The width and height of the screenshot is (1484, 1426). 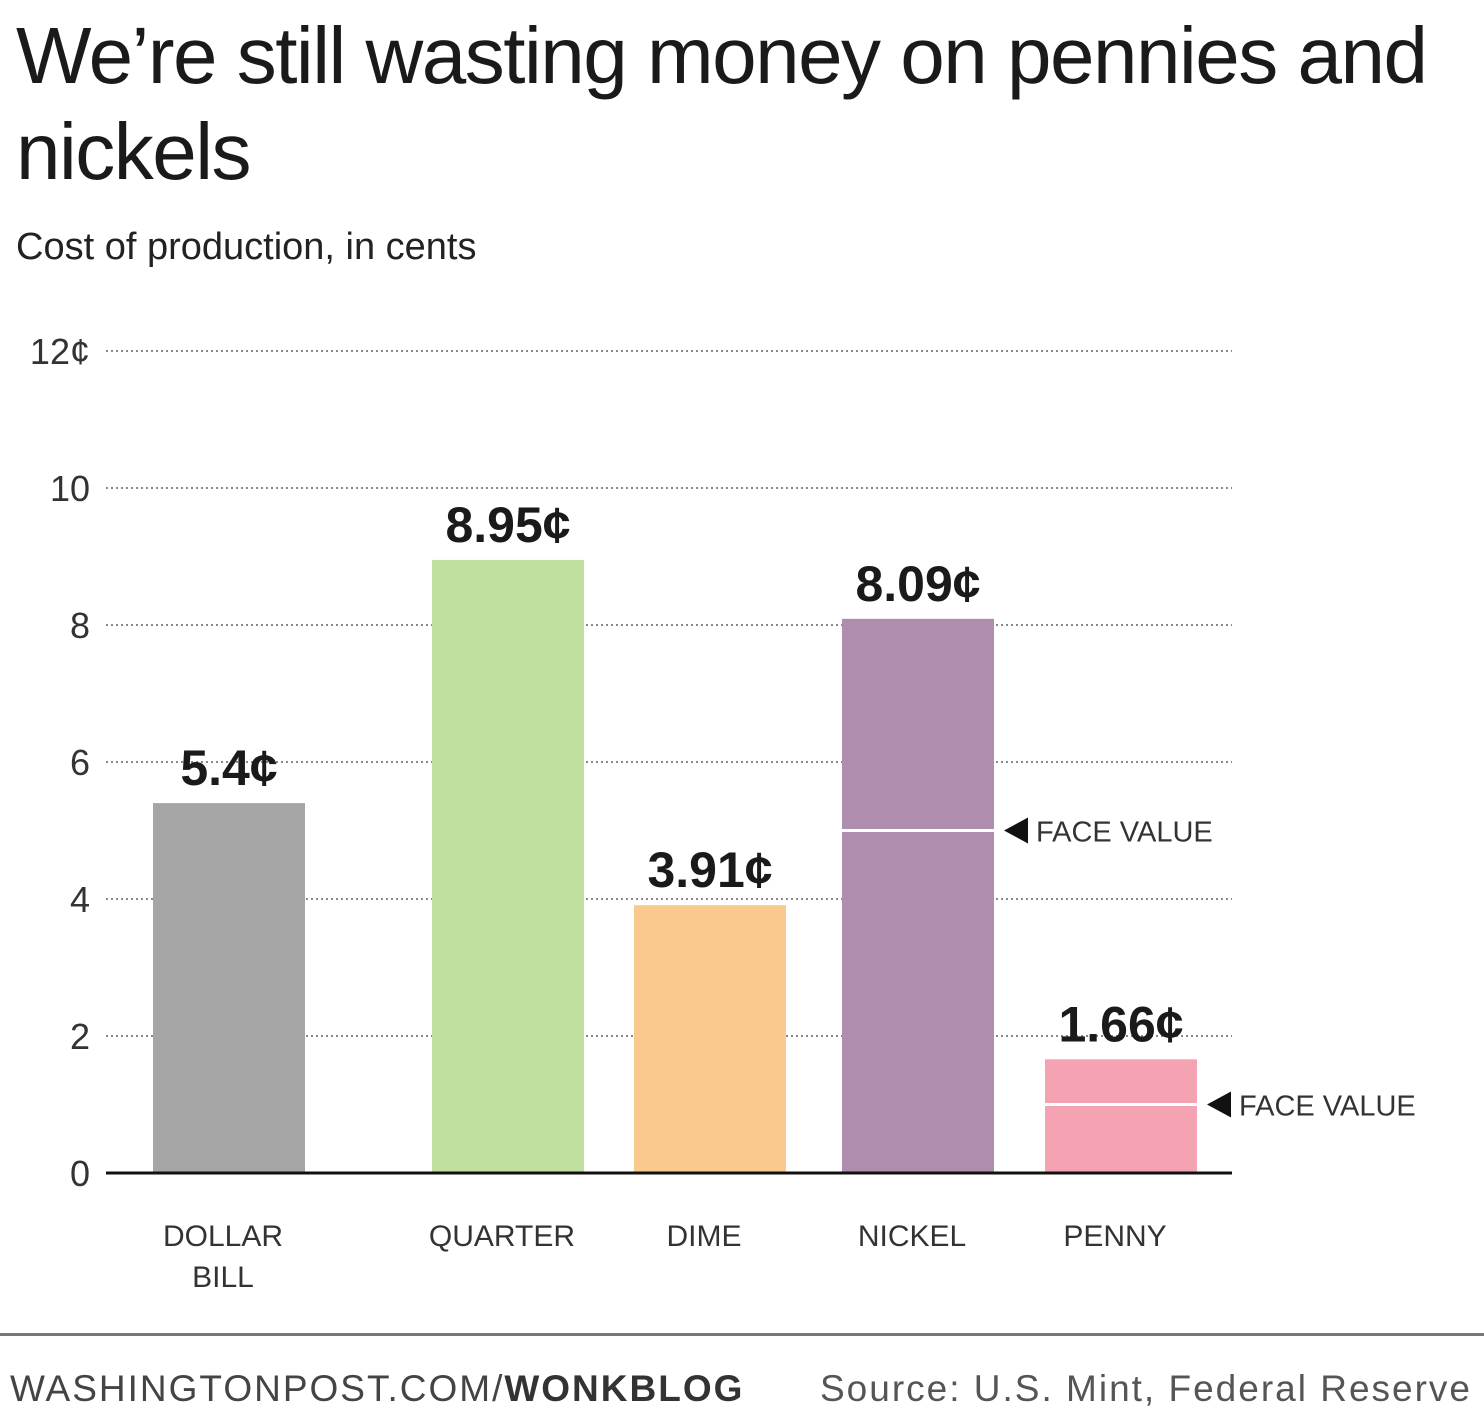 I want to click on y-tick-label: 6, so click(x=80, y=762).